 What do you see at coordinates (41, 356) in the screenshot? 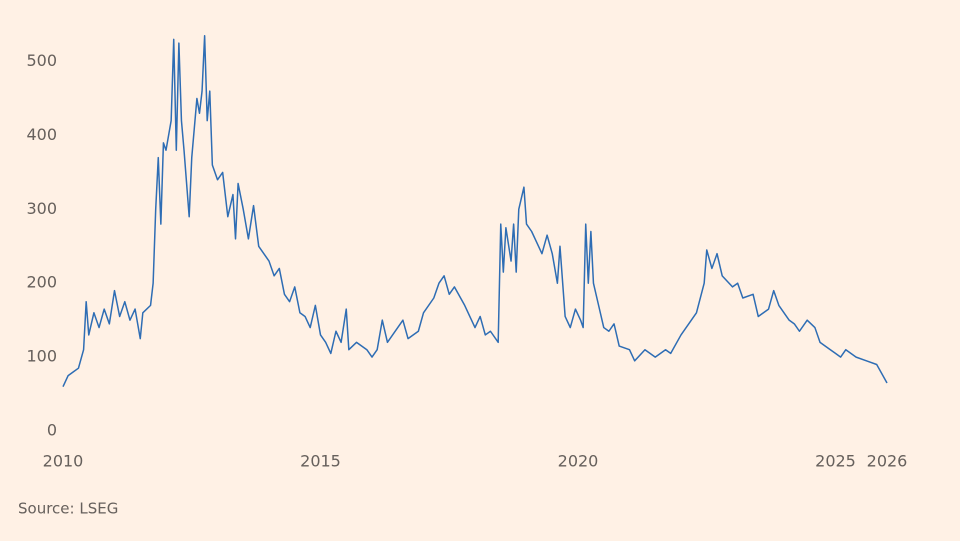
I see `y-tick-label: 100` at bounding box center [41, 356].